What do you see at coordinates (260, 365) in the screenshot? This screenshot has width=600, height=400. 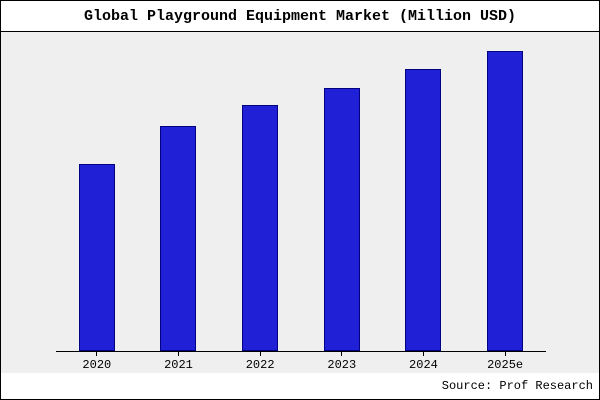 I see `x-tick-label: 2022` at bounding box center [260, 365].